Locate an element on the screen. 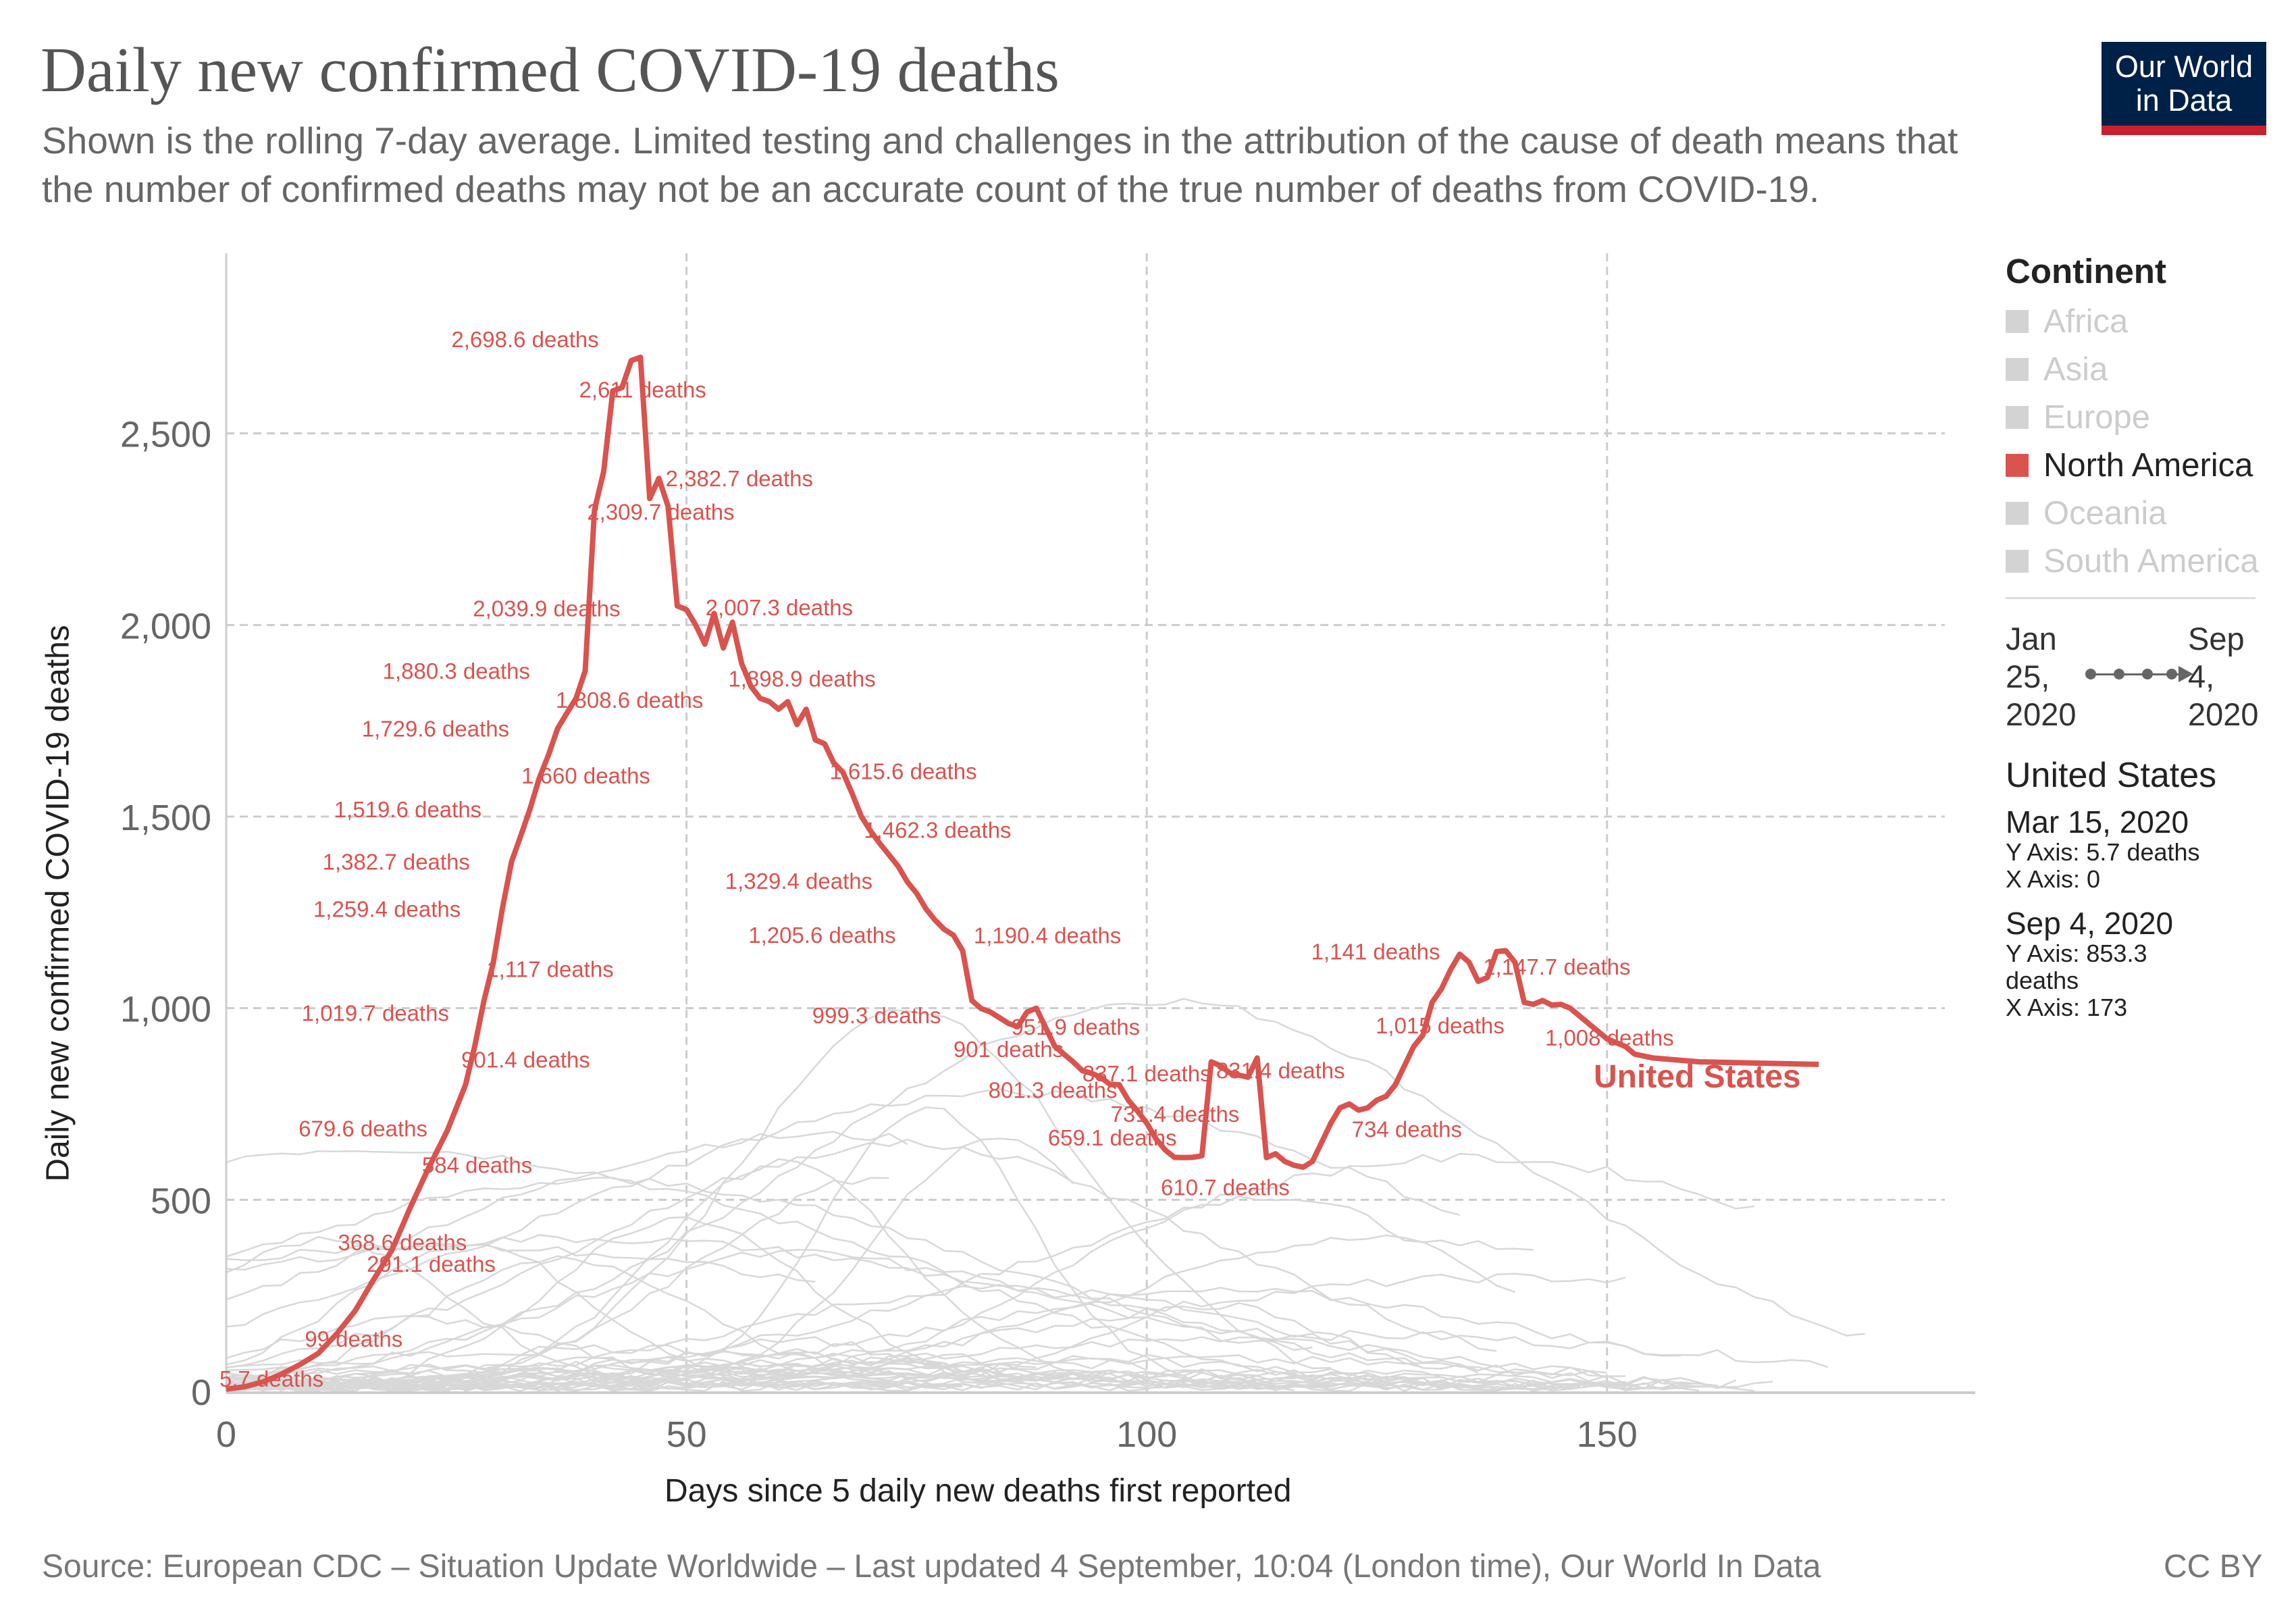 The width and height of the screenshot is (2296, 1621). data-label: 1,019.7 deaths is located at coordinates (375, 1012).